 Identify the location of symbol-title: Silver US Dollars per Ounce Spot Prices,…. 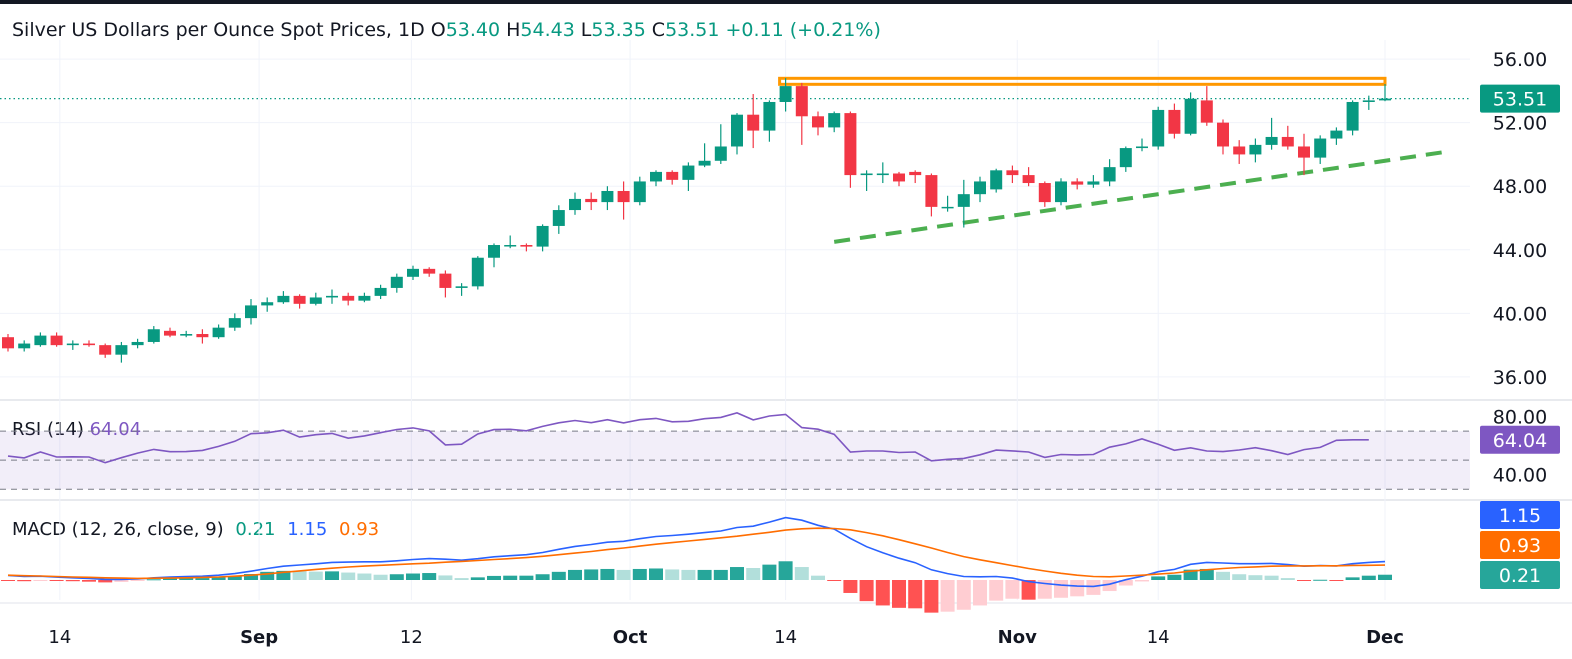
(218, 30).